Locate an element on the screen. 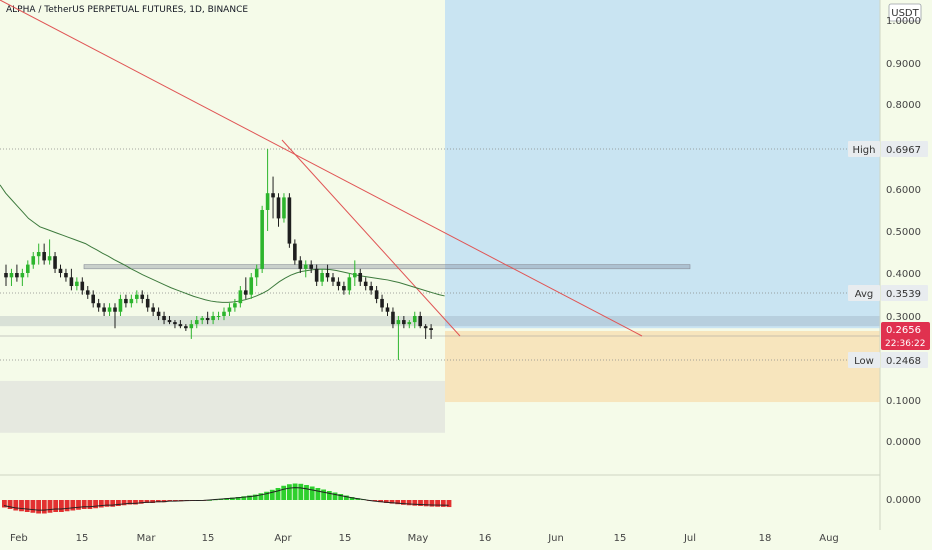  currency-label: USDT is located at coordinates (905, 13).